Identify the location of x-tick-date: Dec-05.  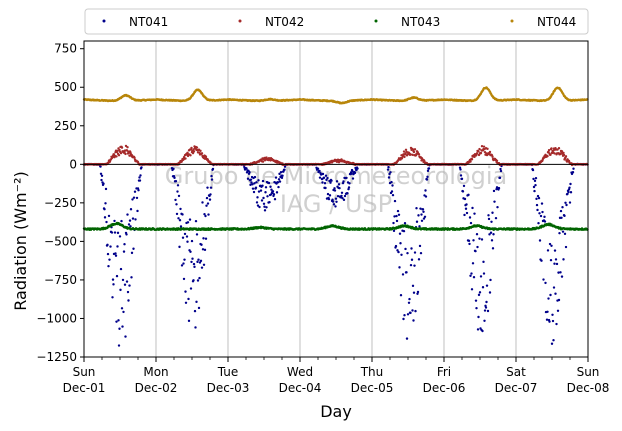
(372, 388).